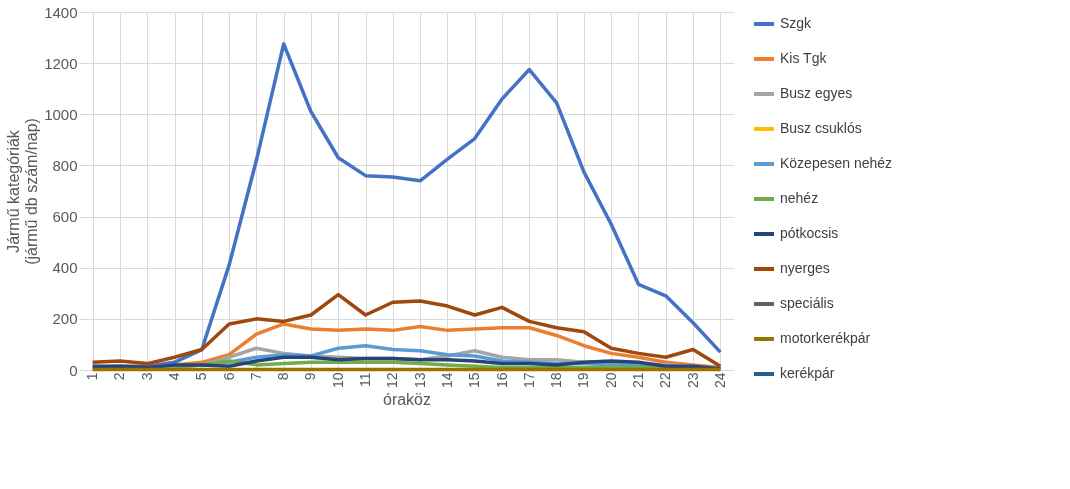 Image resolution: width=1070 pixels, height=489 pixels. What do you see at coordinates (804, 58) in the screenshot?
I see `legend-label: Kis Tgk` at bounding box center [804, 58].